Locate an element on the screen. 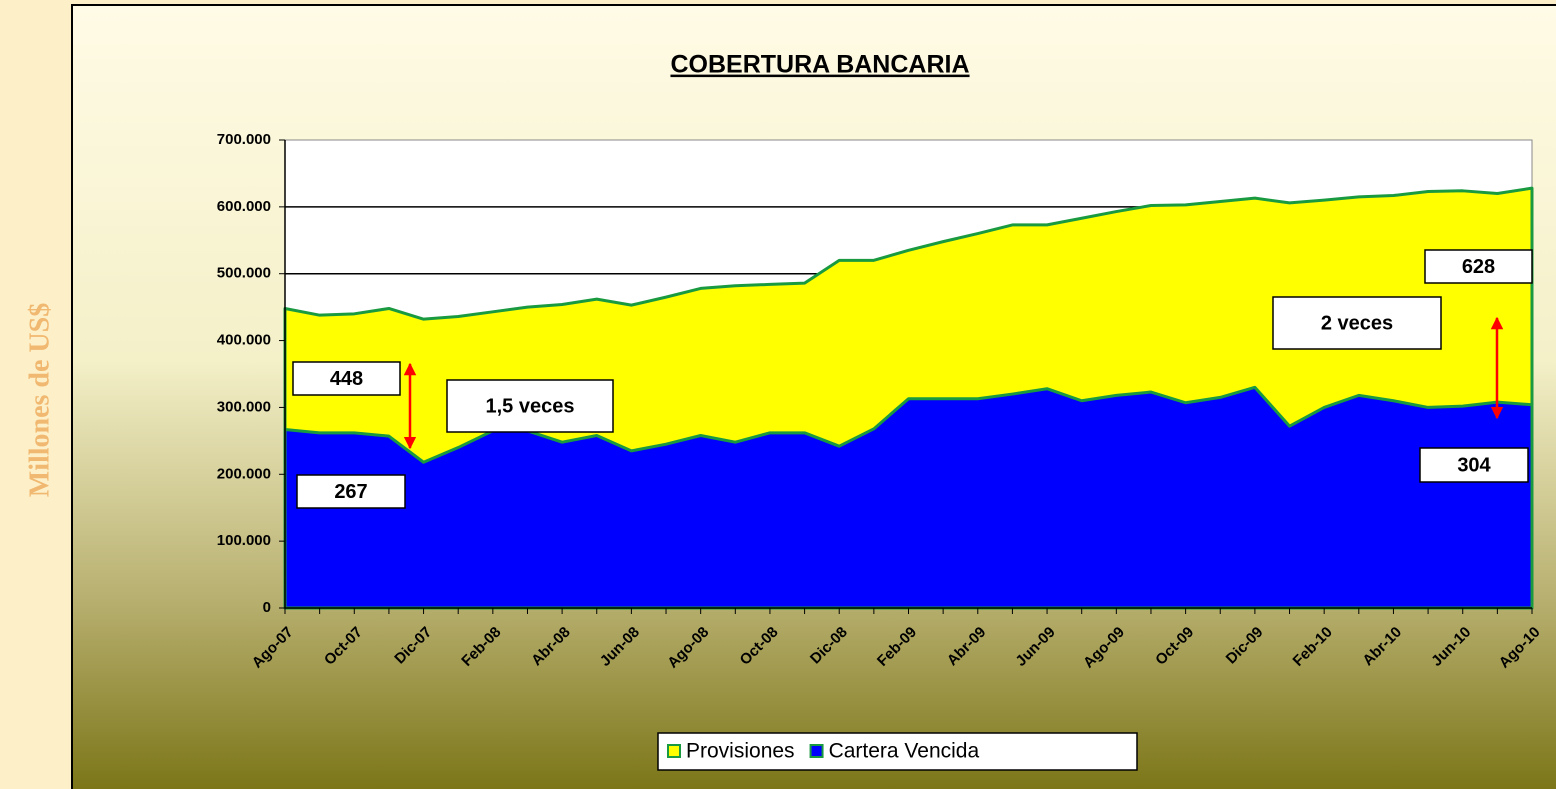 The image size is (1556, 789). y-tick-label: 300.000 is located at coordinates (244, 406).